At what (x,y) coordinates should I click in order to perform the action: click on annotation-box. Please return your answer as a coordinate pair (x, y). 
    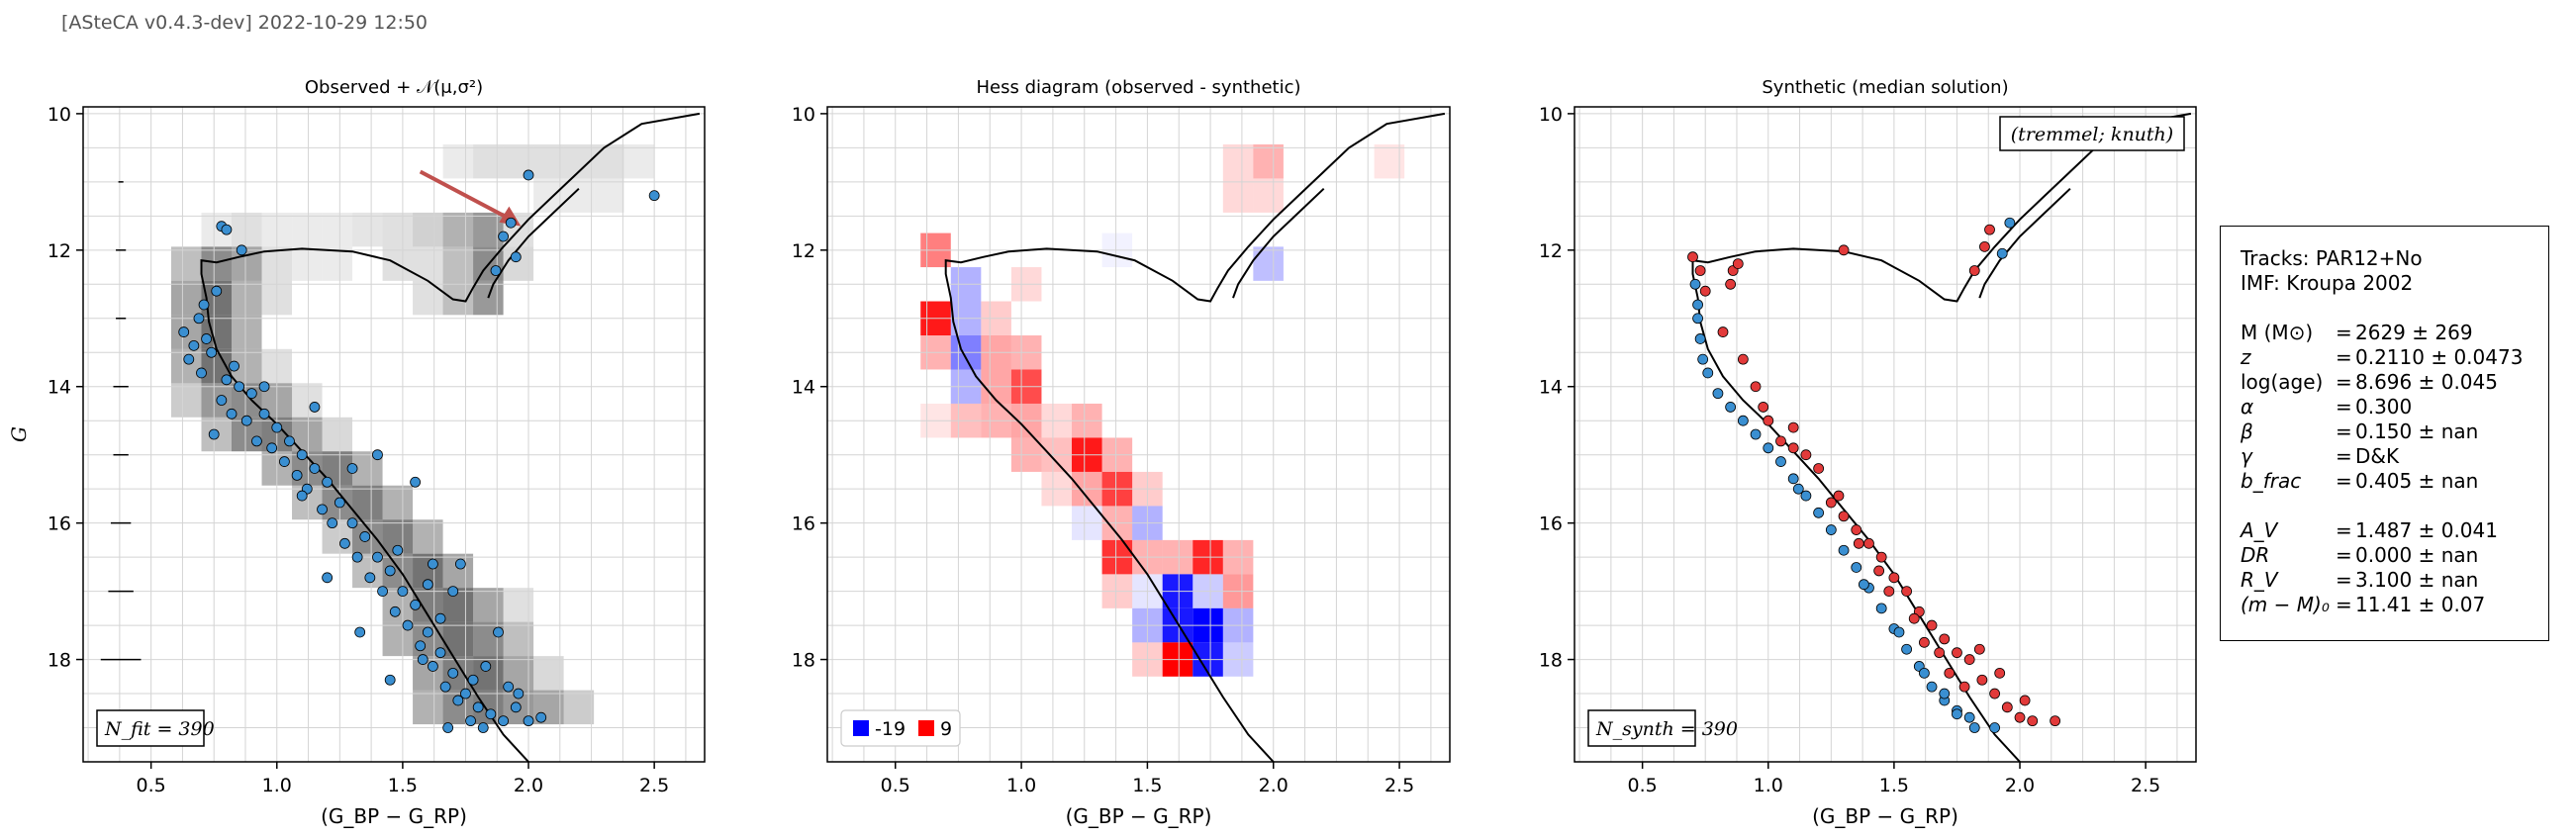
    Looking at the image, I should click on (1641, 728).